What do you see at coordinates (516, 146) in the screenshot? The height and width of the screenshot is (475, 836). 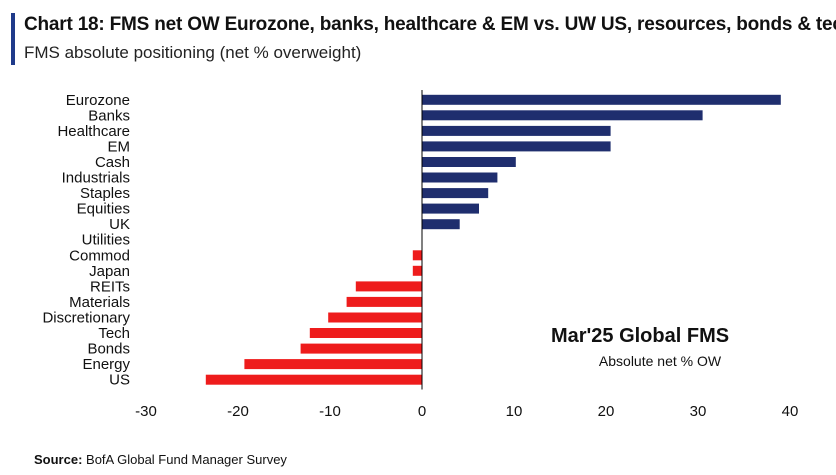 I see `bar-em` at bounding box center [516, 146].